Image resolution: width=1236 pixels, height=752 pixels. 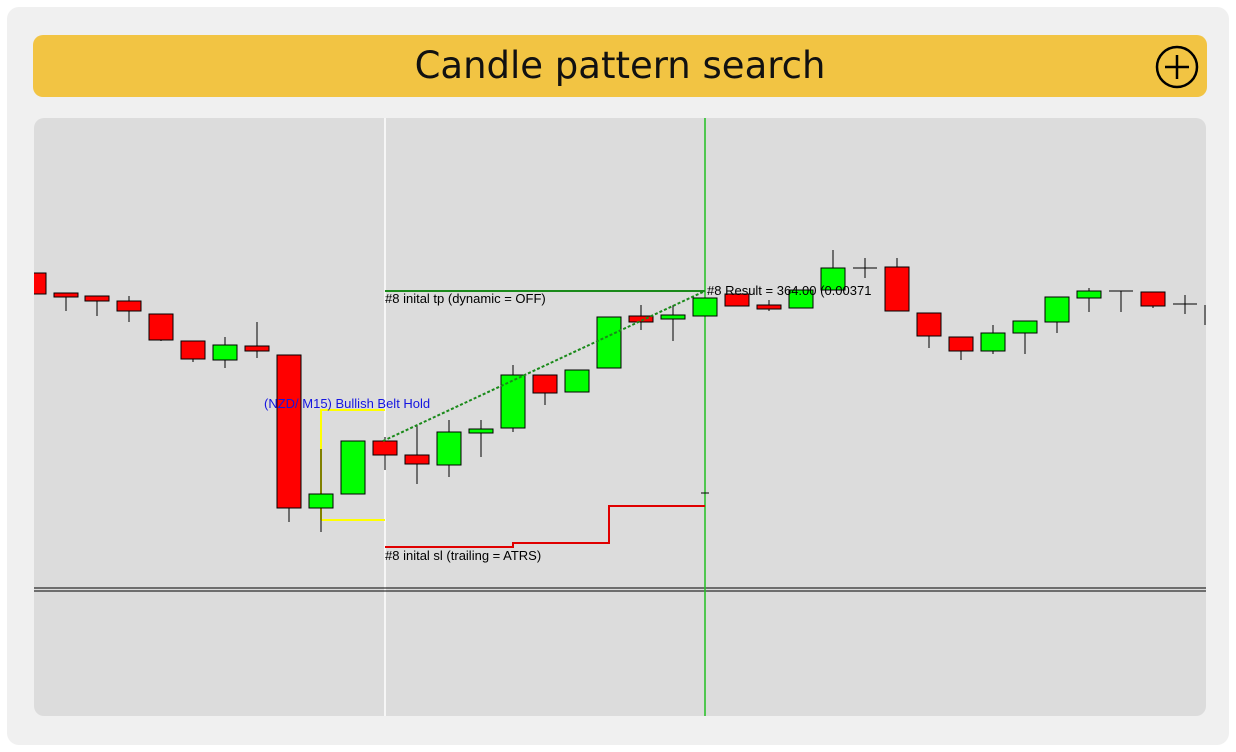 What do you see at coordinates (544, 366) in the screenshot?
I see `trade-line` at bounding box center [544, 366].